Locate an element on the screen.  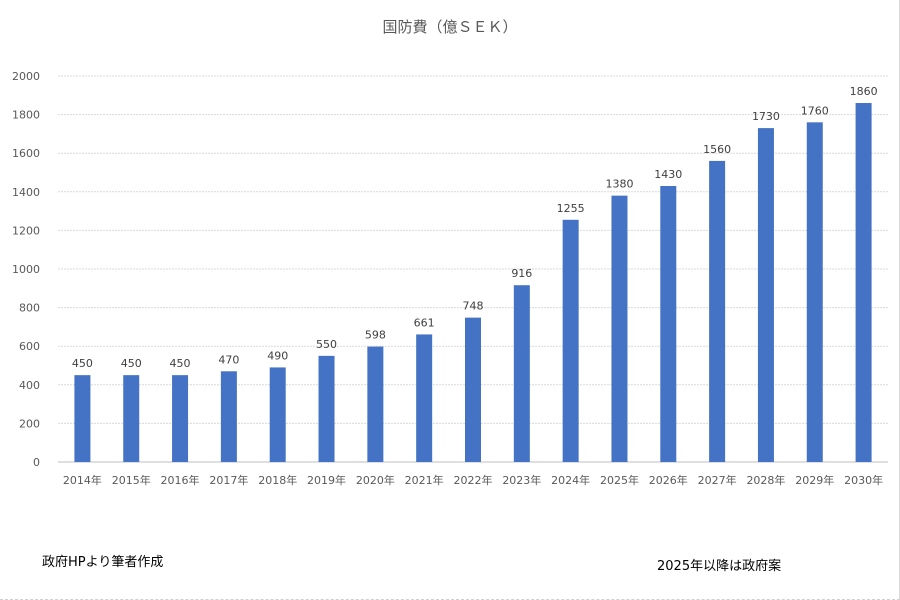
y-tick-label: 1000 is located at coordinates (26, 269).